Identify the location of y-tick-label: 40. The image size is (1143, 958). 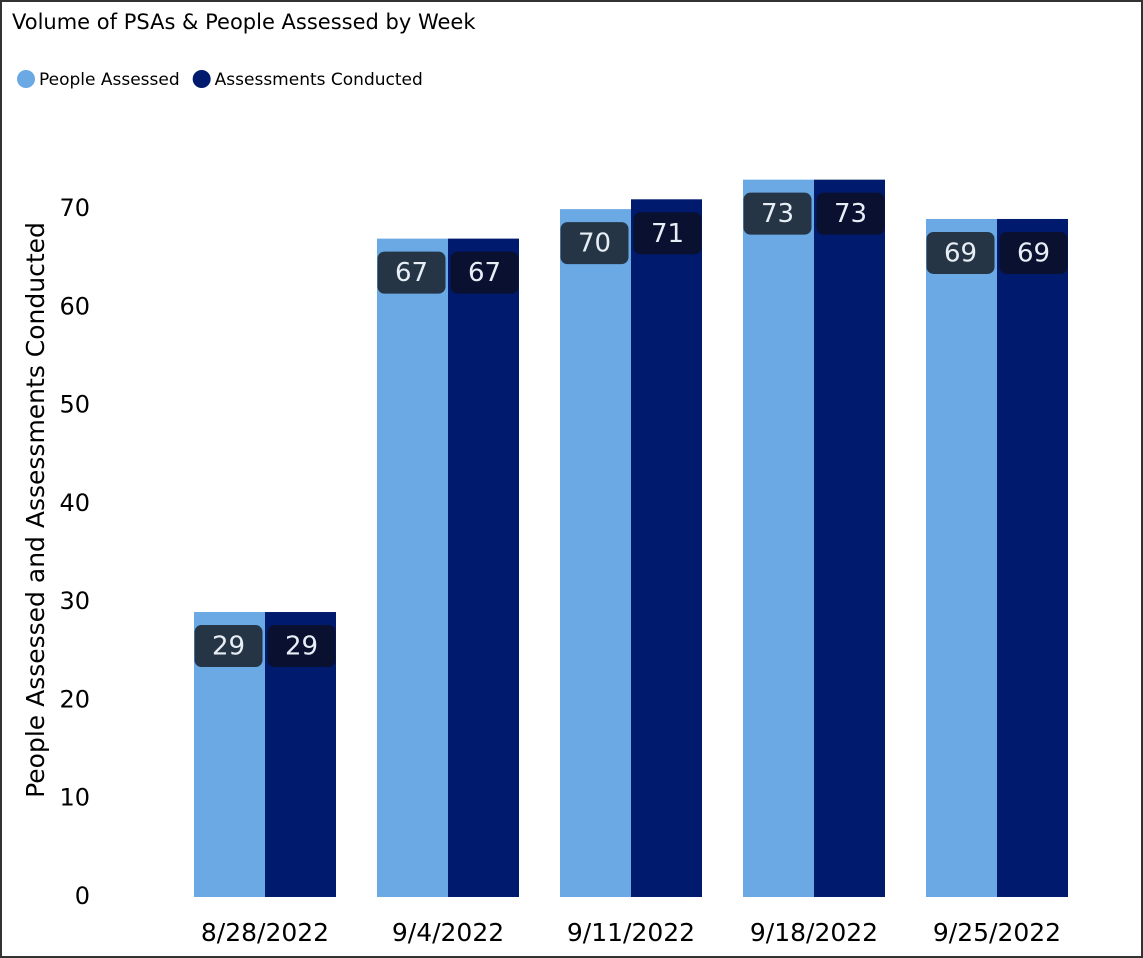
(74, 503).